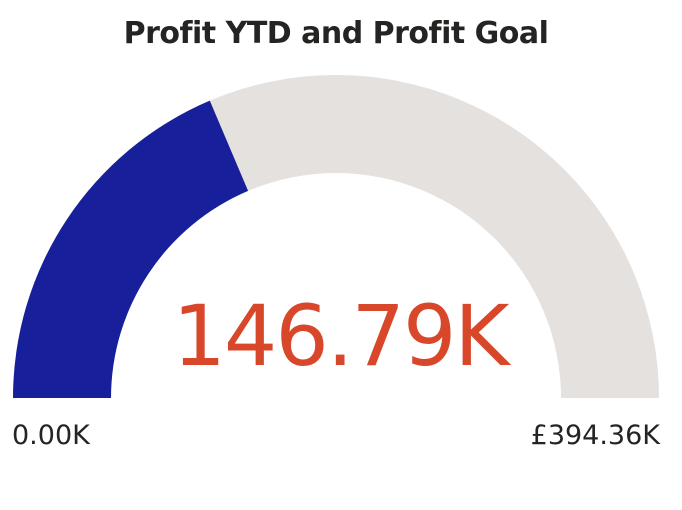 This screenshot has width=682, height=510. What do you see at coordinates (340, 336) in the screenshot?
I see `gauge-value-label: 146.79K` at bounding box center [340, 336].